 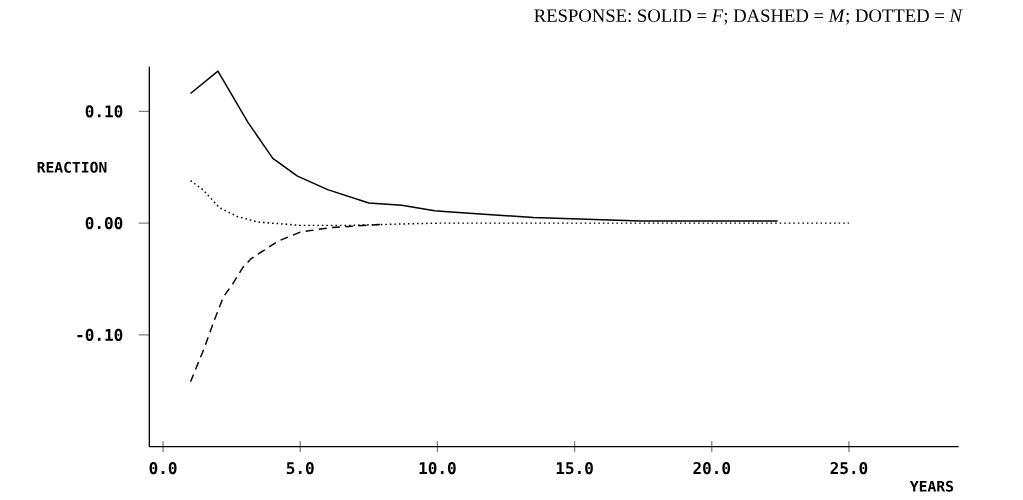 What do you see at coordinates (574, 468) in the screenshot?
I see `x-tick-label: 15.0` at bounding box center [574, 468].